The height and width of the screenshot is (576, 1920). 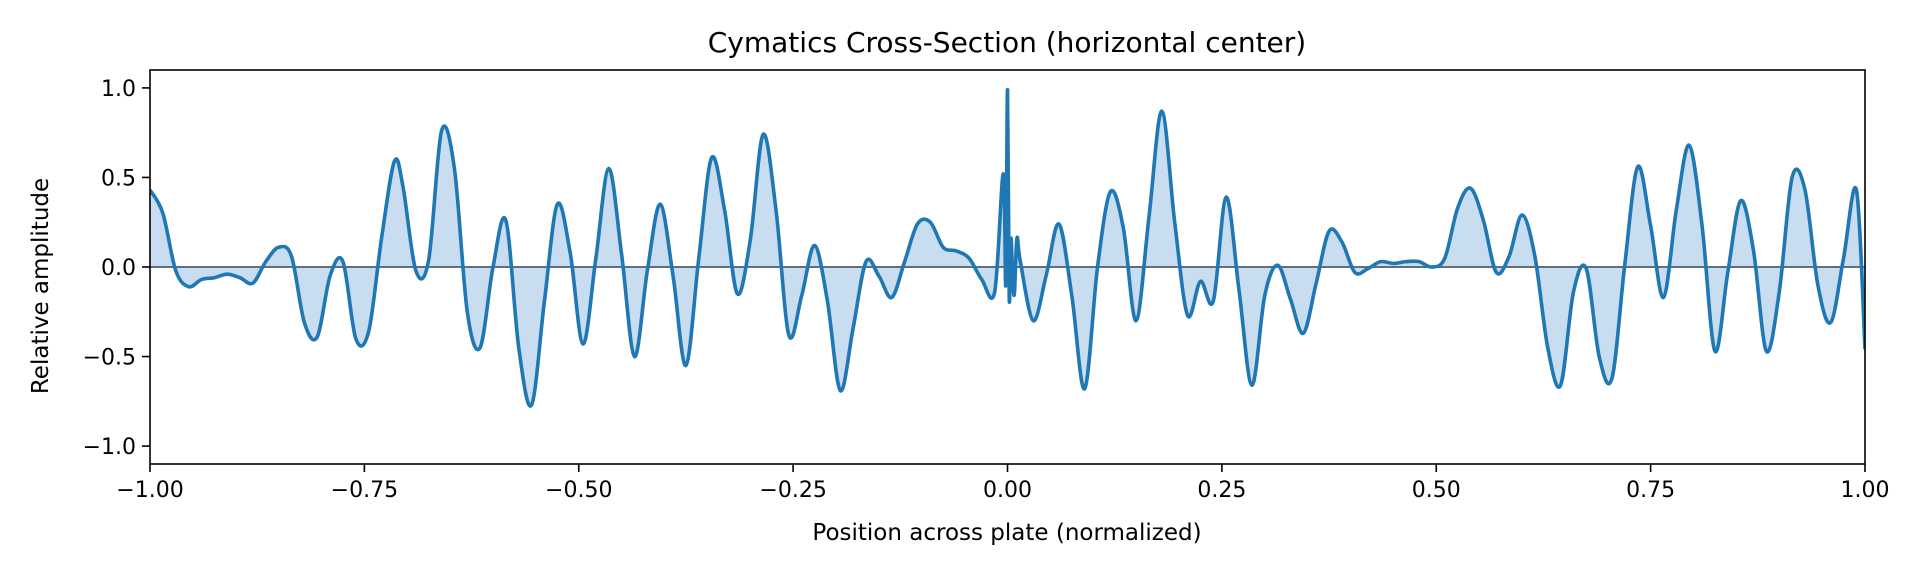 What do you see at coordinates (149, 490) in the screenshot?
I see `x-tick-label: −1.00` at bounding box center [149, 490].